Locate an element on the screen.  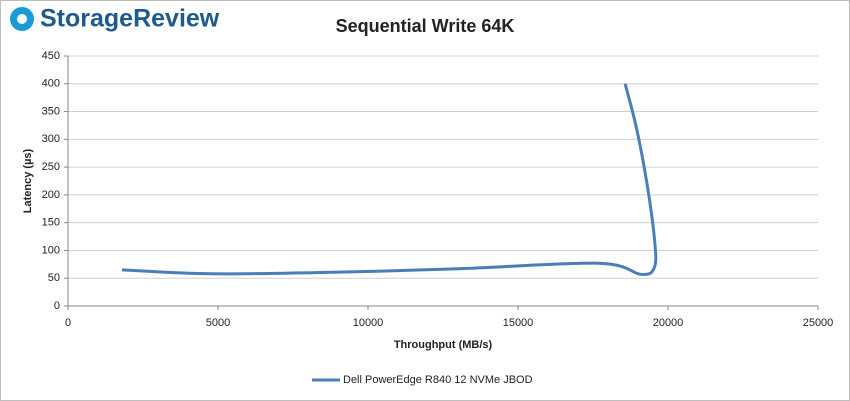
x-tick-label: 20000 is located at coordinates (668, 323).